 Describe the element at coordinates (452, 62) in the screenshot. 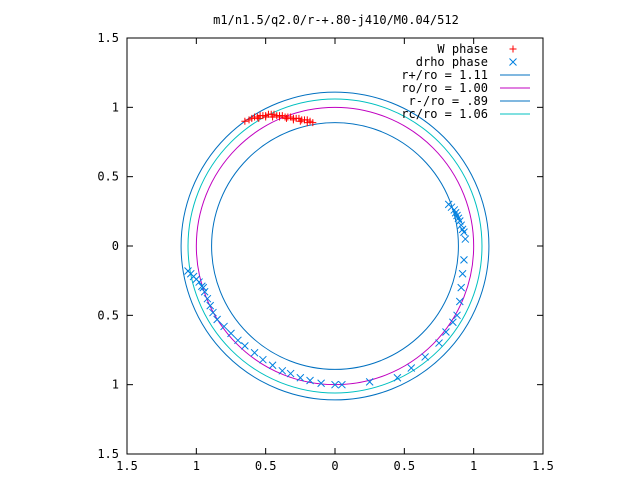

I see `legend-label: drho phase` at that location.